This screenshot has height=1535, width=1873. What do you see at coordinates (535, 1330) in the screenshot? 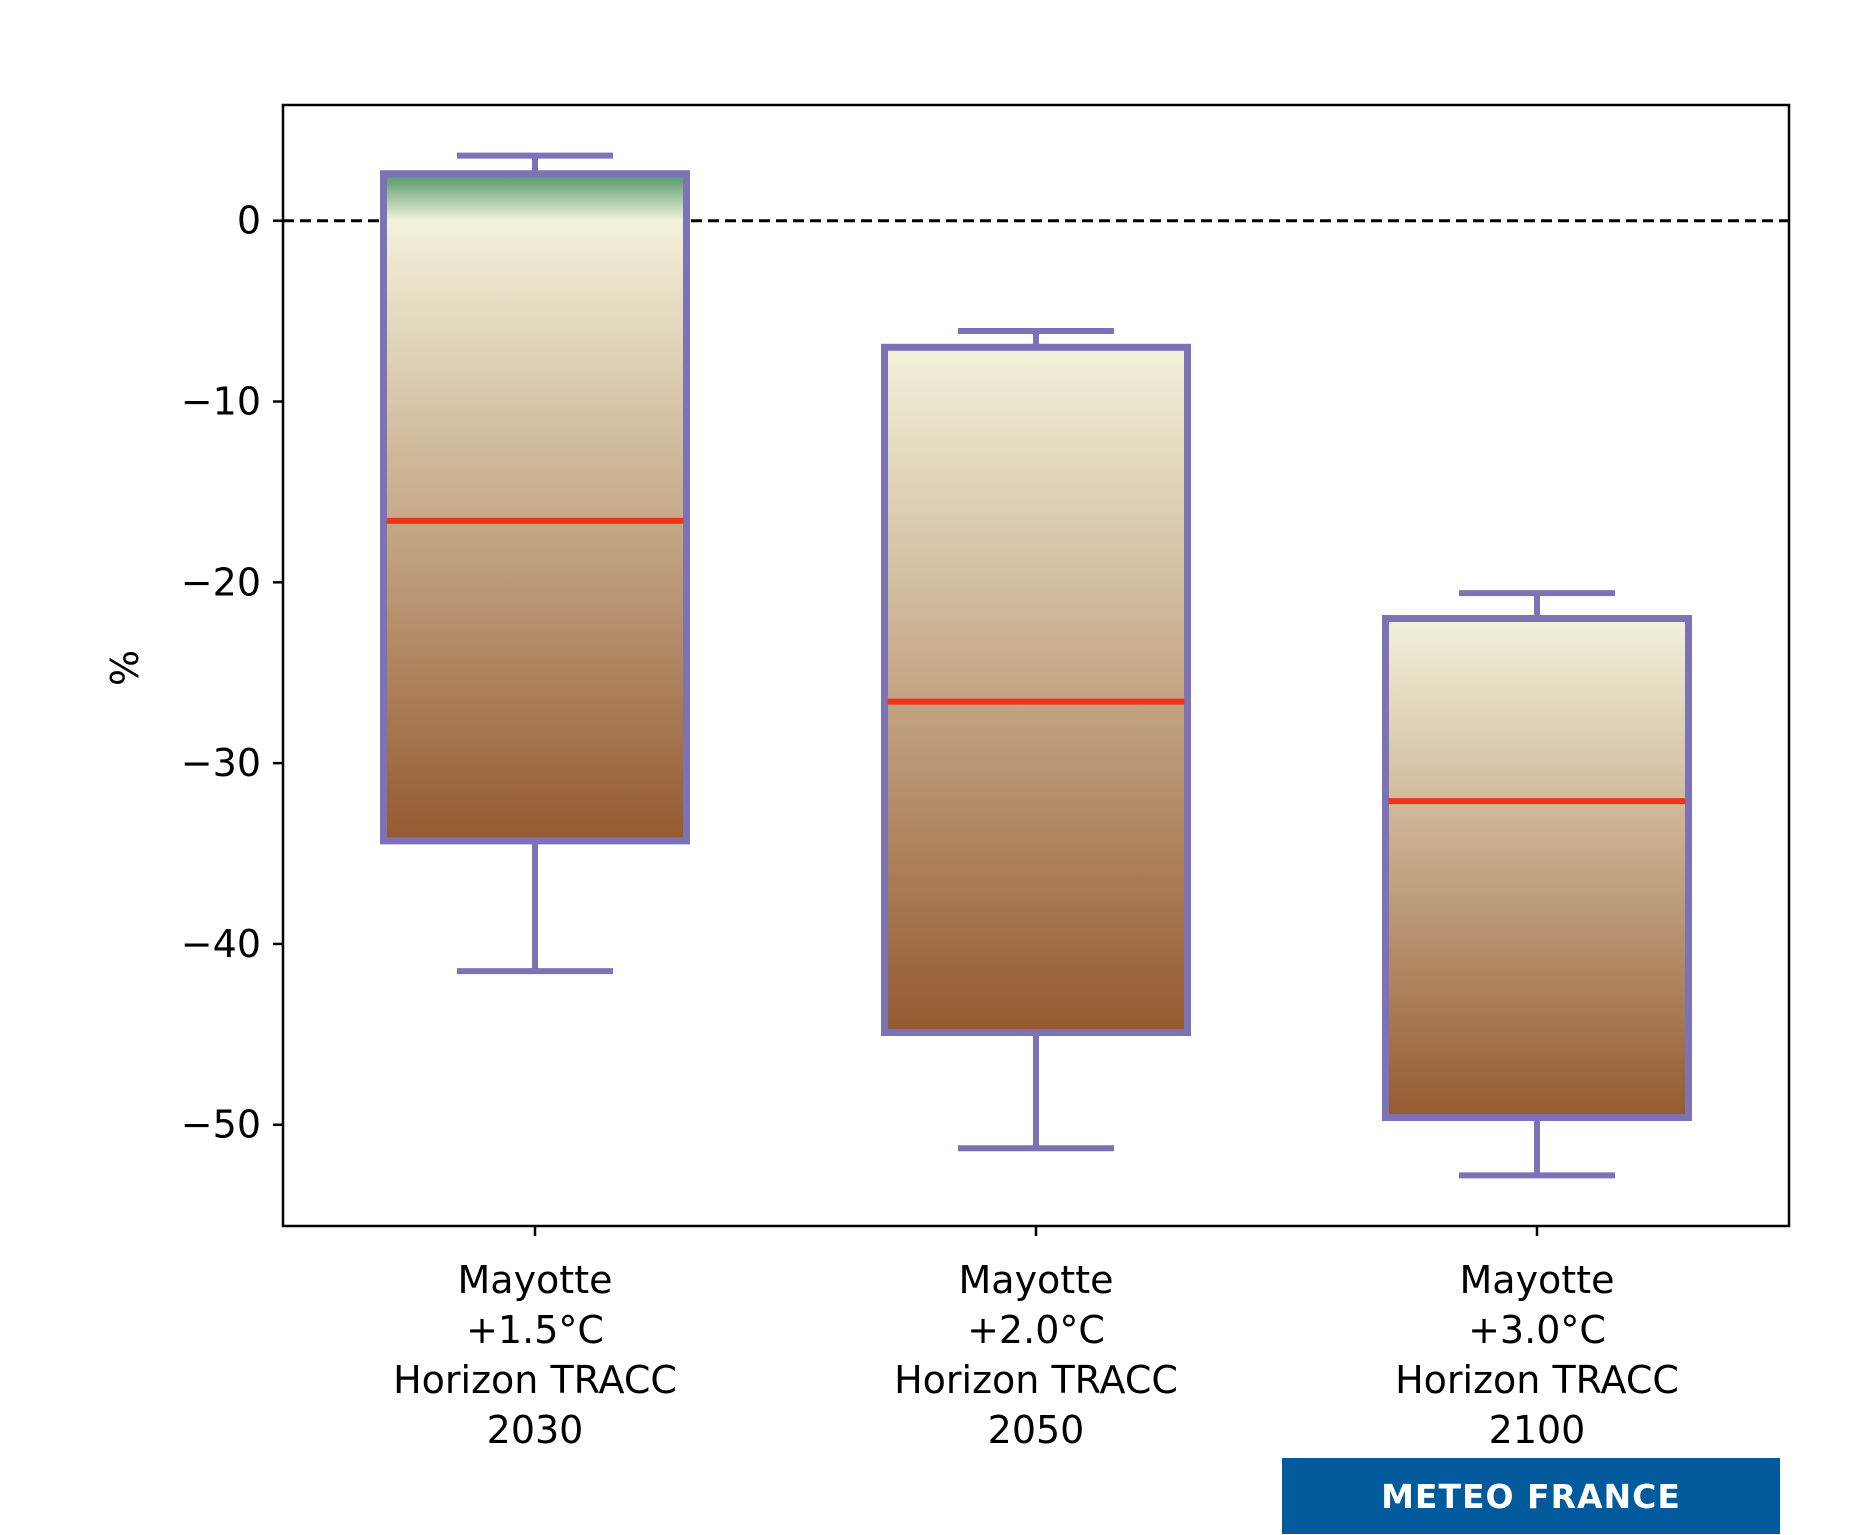
I see `x-tick-label-line: +1.5°C` at bounding box center [535, 1330].